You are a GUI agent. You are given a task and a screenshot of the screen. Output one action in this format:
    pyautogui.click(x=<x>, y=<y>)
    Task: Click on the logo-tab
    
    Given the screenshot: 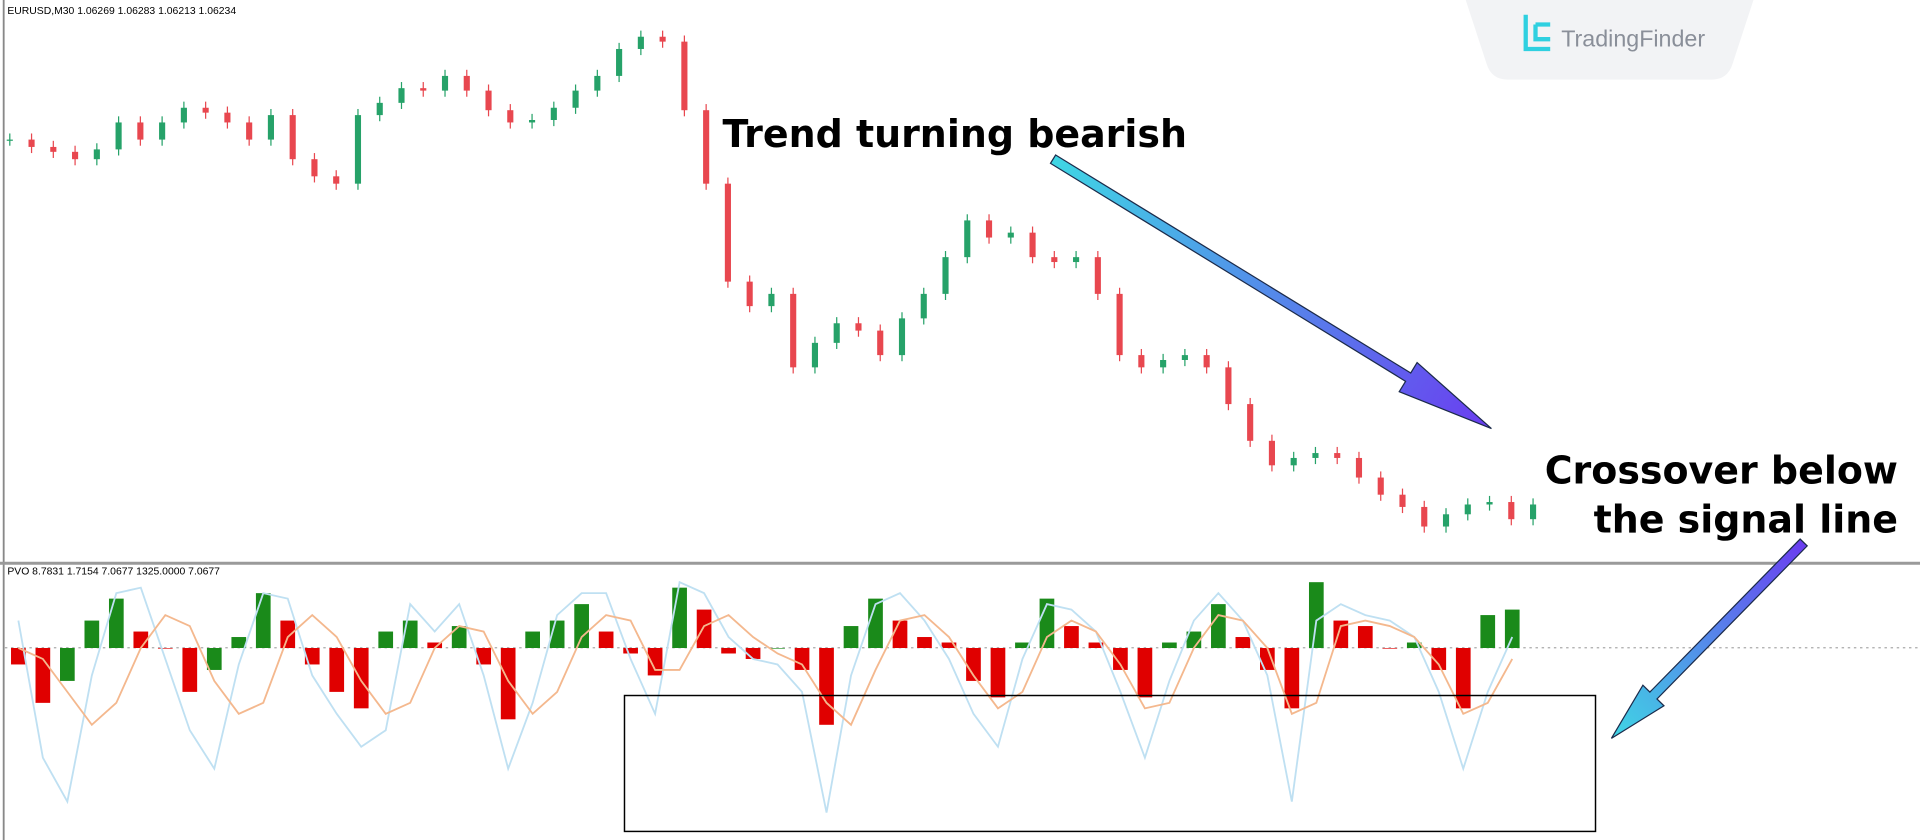 What is the action you would take?
    pyautogui.click(x=1609, y=40)
    